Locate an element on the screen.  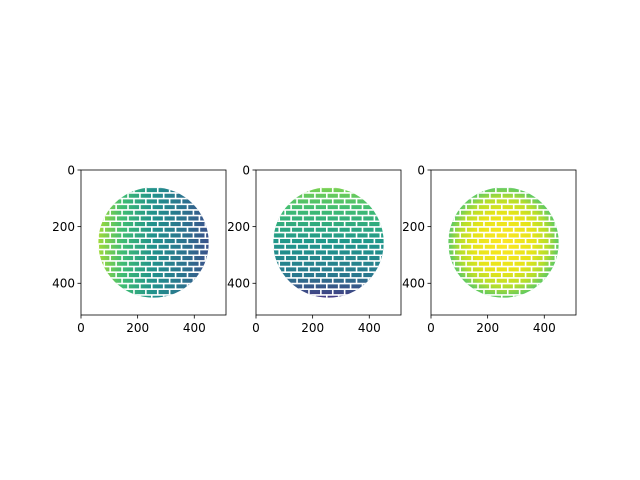
subplot-left: 0 200 400 0 200 400 is located at coordinates (139, 249).